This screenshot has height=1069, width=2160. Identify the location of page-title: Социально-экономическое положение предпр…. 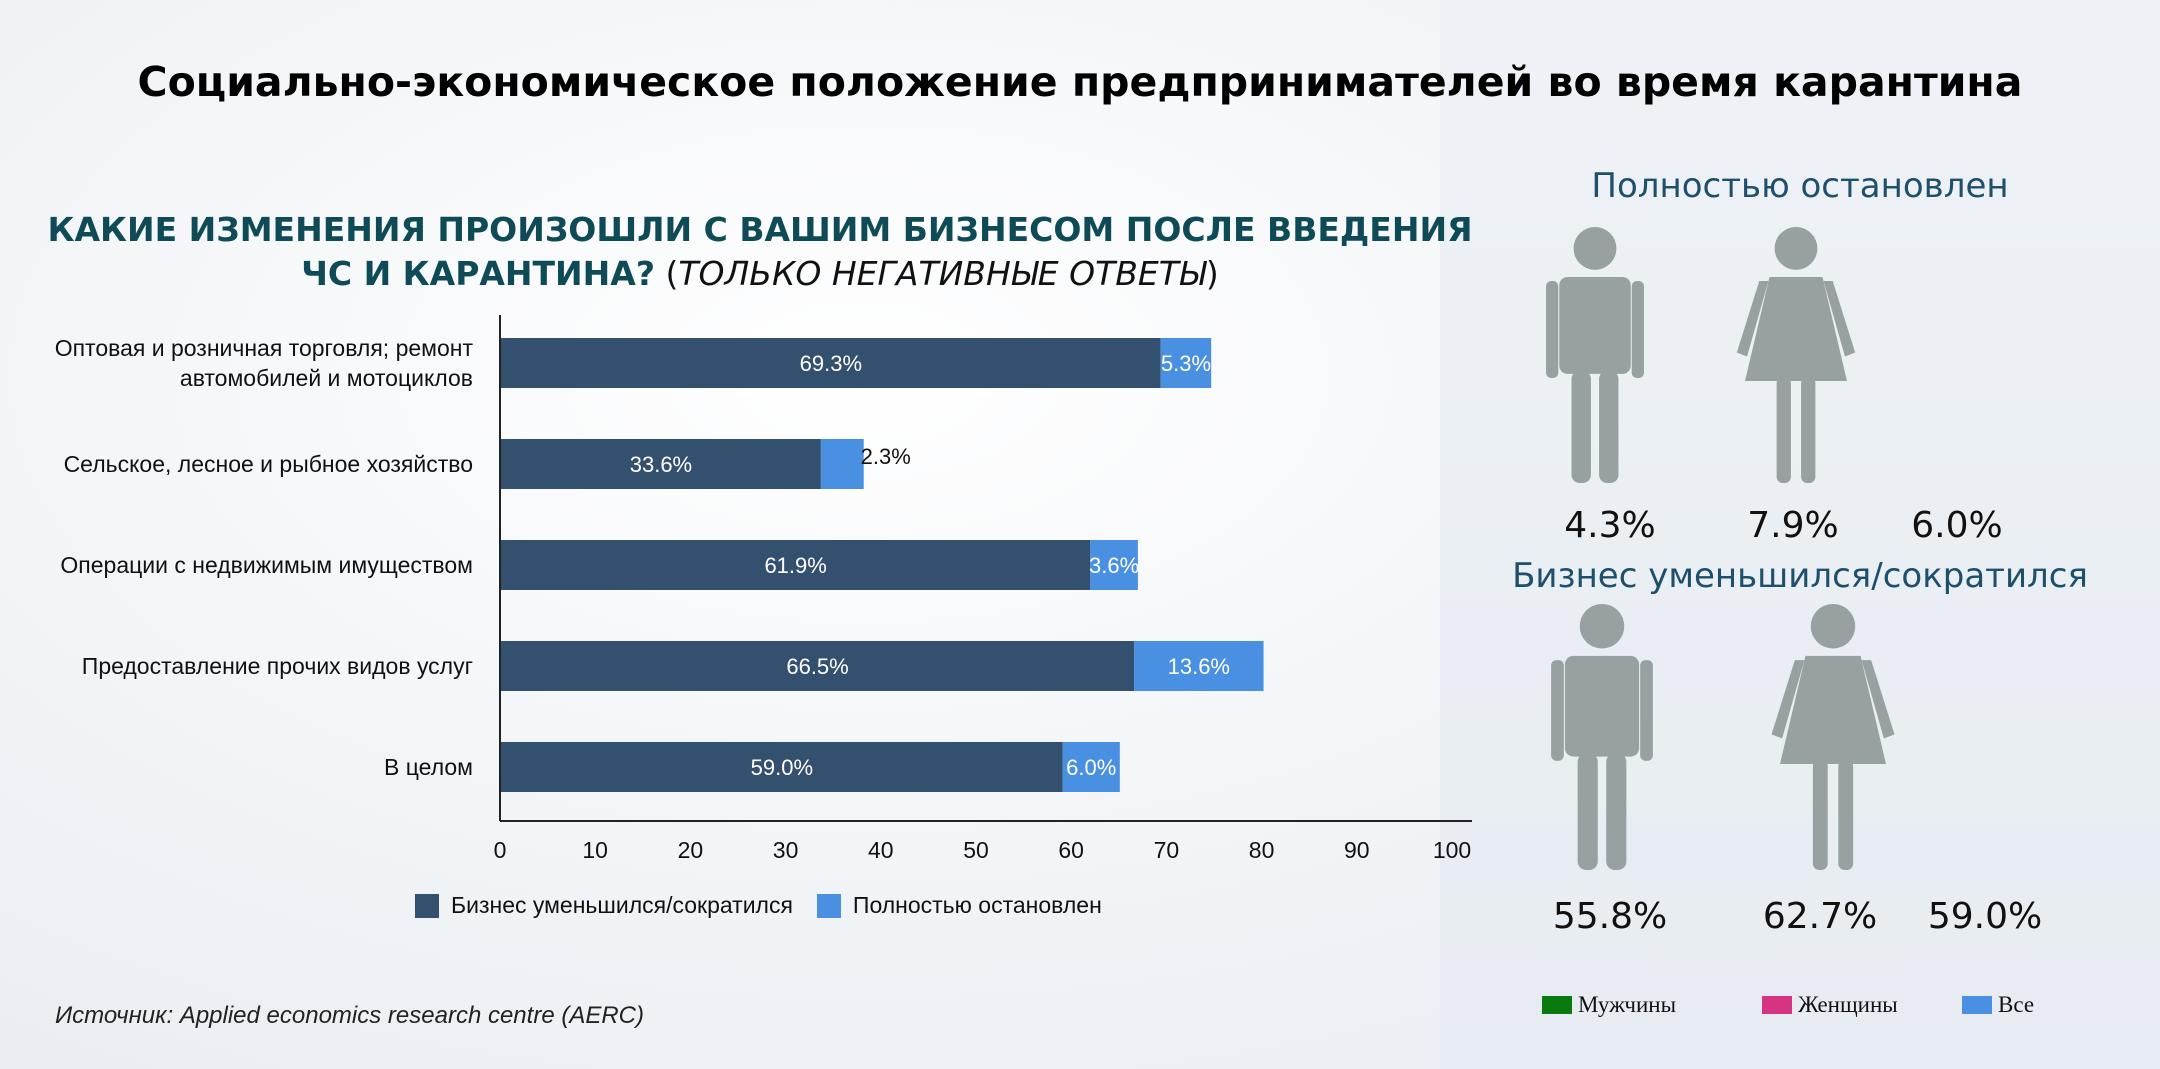
(1080, 82).